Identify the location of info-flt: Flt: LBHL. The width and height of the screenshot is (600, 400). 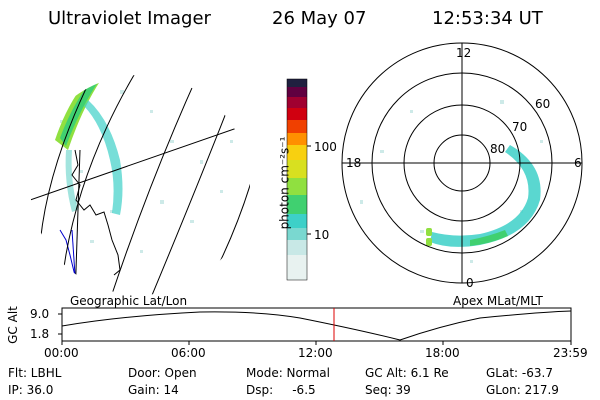
(35, 373).